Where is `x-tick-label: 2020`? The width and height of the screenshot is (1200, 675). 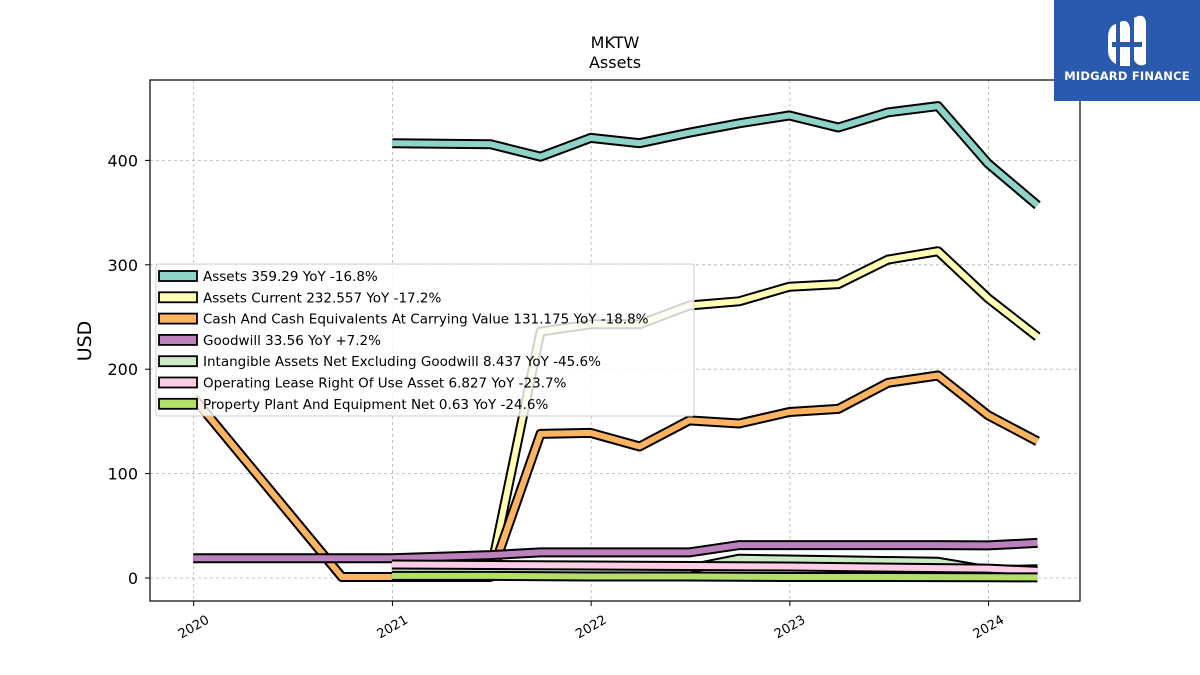
x-tick-label: 2020 is located at coordinates (194, 628).